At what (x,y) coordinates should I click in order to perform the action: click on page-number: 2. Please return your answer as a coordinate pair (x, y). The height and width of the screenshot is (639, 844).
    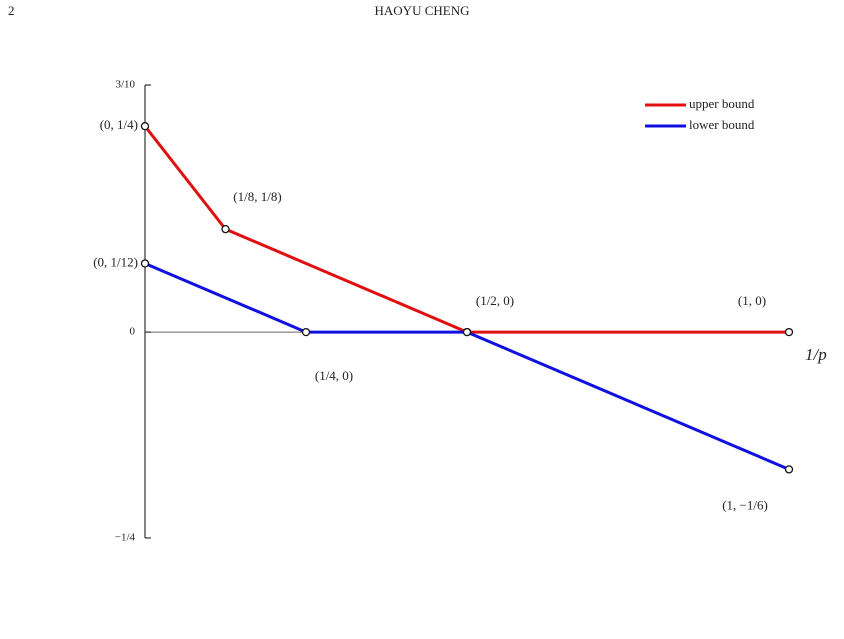
    Looking at the image, I should click on (11, 10).